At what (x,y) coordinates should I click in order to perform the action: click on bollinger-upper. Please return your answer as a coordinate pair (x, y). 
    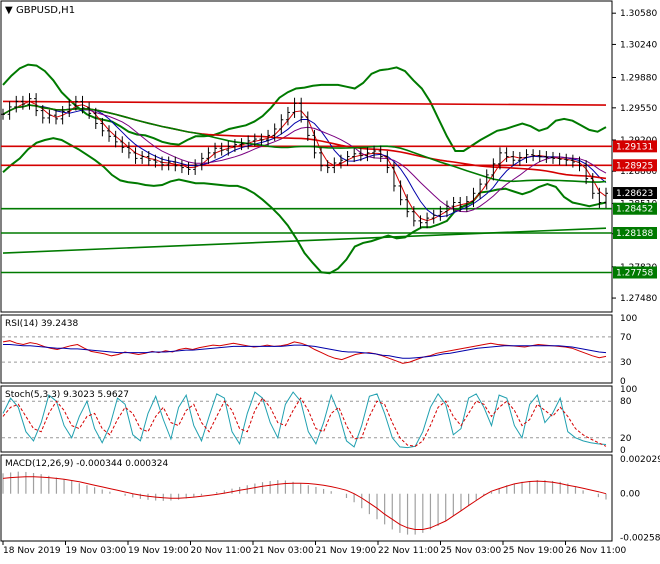
    Looking at the image, I should click on (304, 107).